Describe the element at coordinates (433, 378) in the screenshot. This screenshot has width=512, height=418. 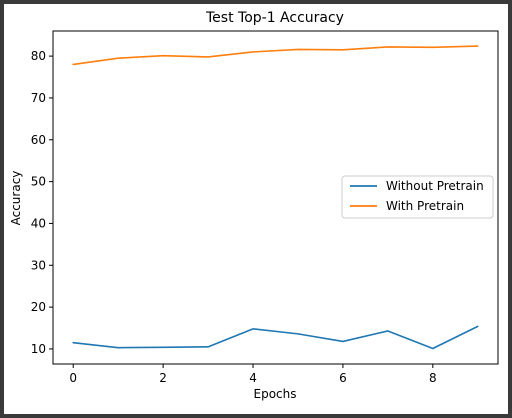
I see `x-tick-label: 8` at that location.